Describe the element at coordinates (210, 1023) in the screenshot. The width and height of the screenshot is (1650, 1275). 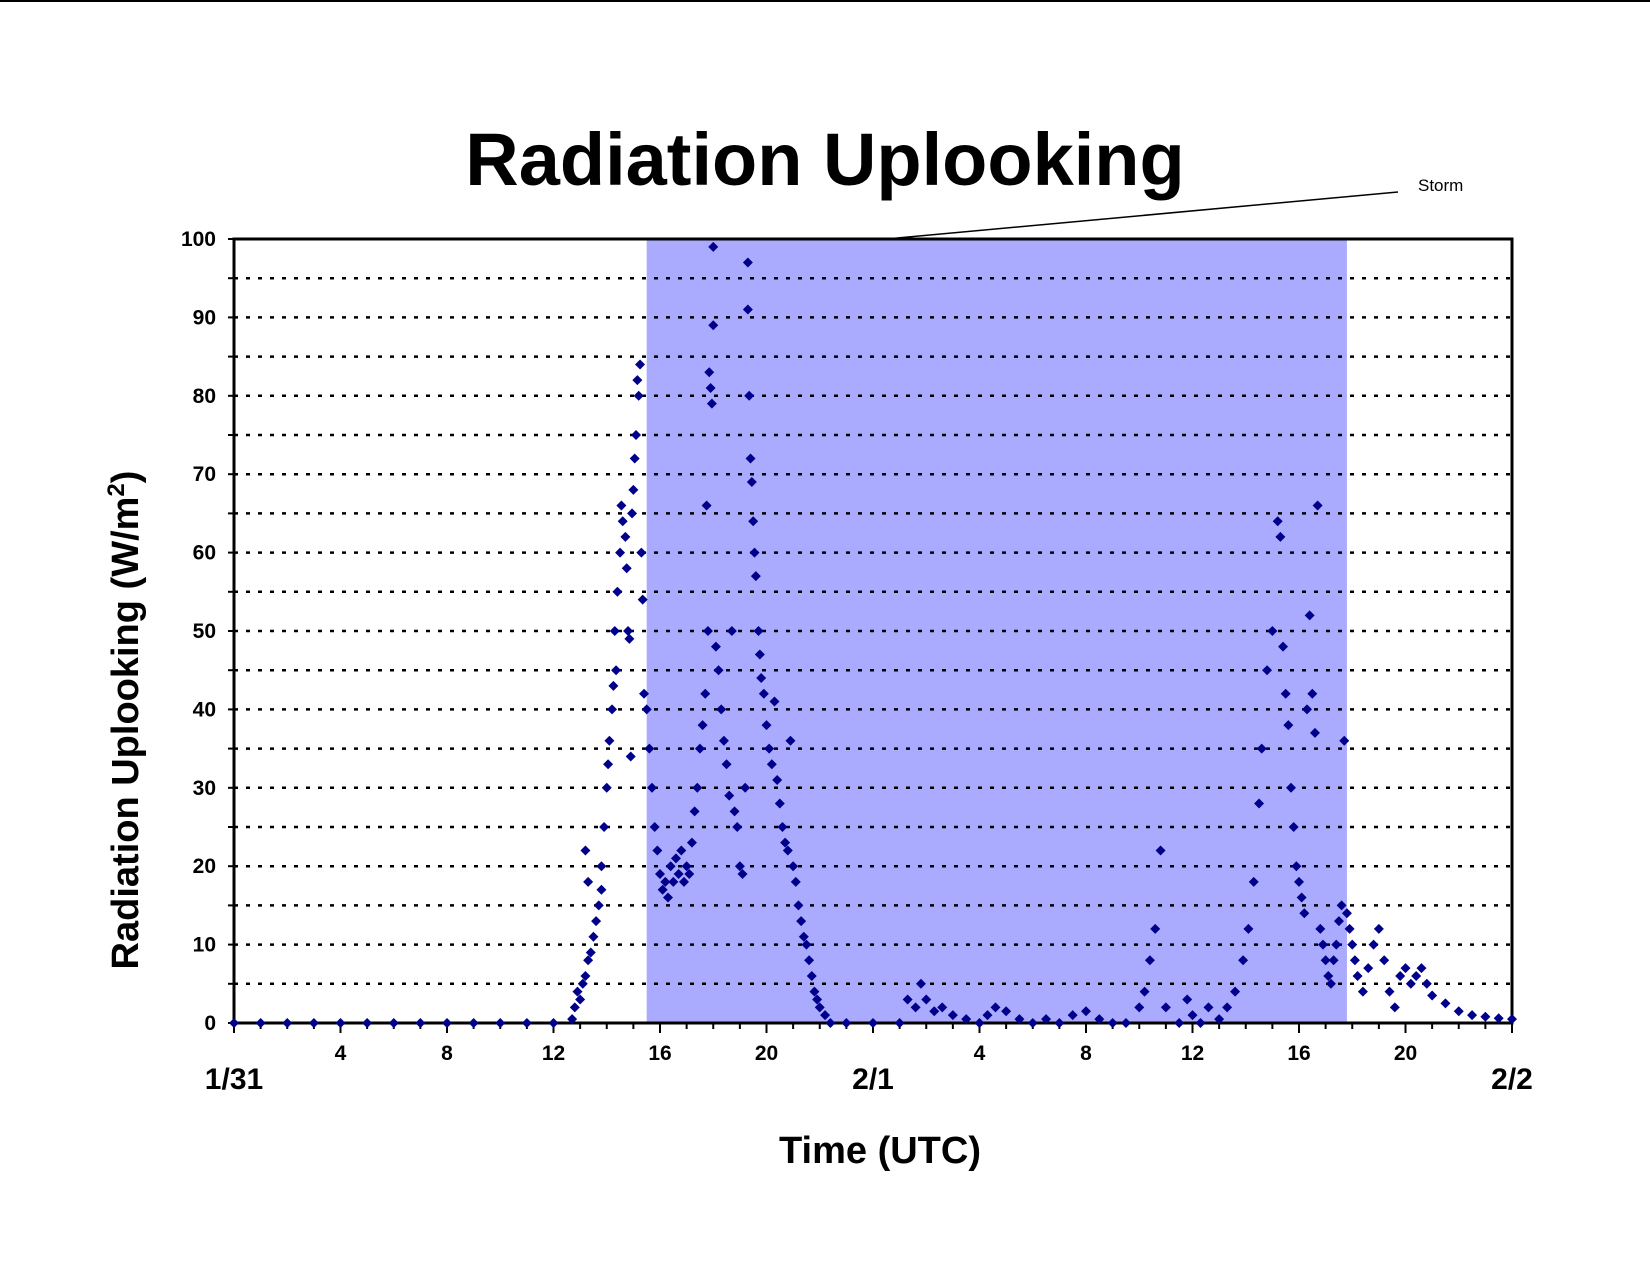
I see `y-tick-label: 0` at that location.